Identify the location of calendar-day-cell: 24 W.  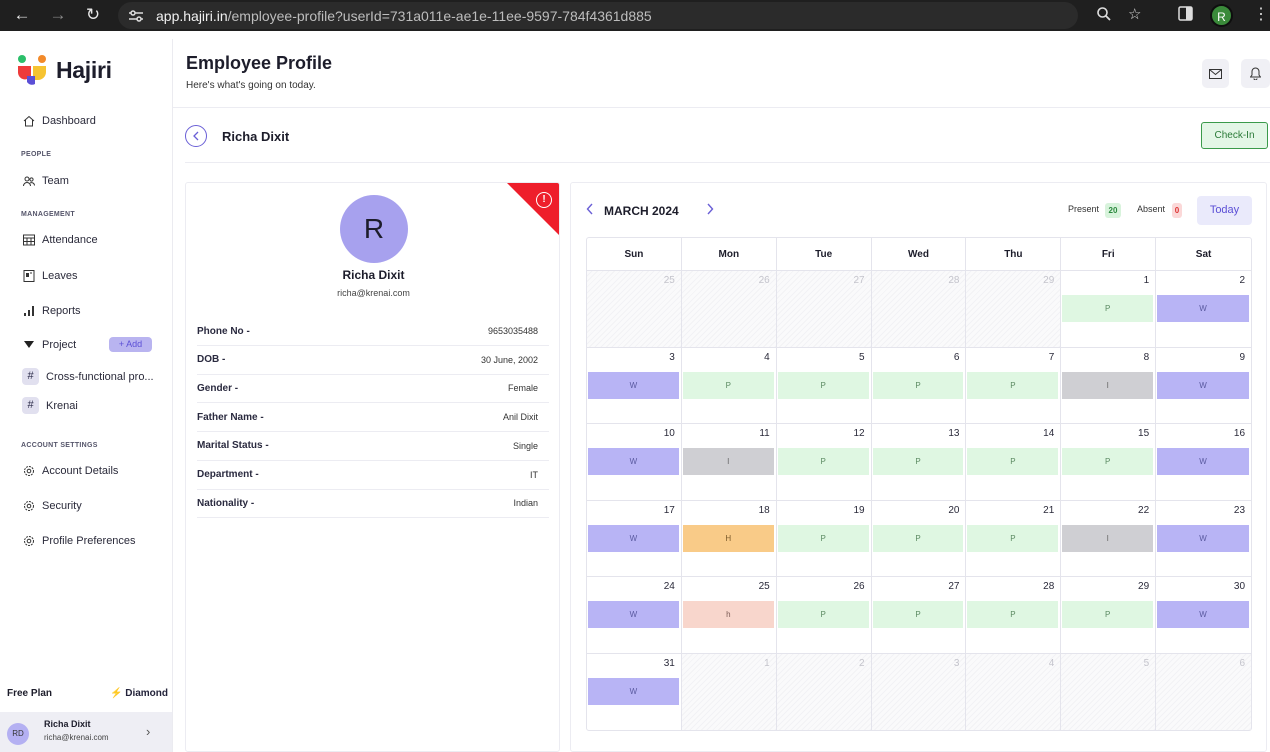
(634, 615).